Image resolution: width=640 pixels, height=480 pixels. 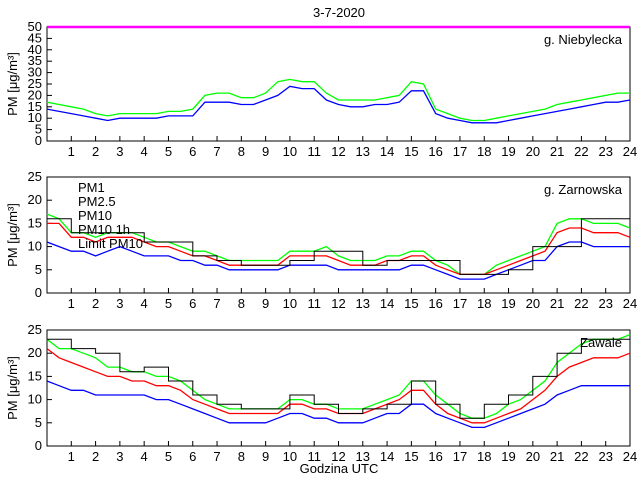 I want to click on series-line-PM10-1h, so click(x=338, y=246).